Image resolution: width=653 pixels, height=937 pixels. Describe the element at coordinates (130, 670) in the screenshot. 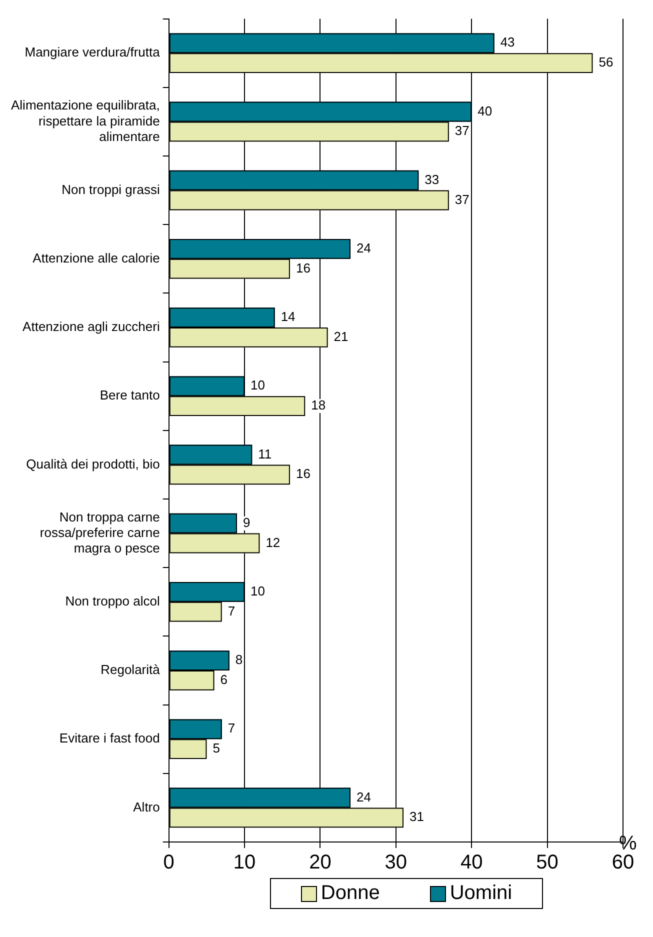

I see `y-tick-label: Regolarità` at that location.